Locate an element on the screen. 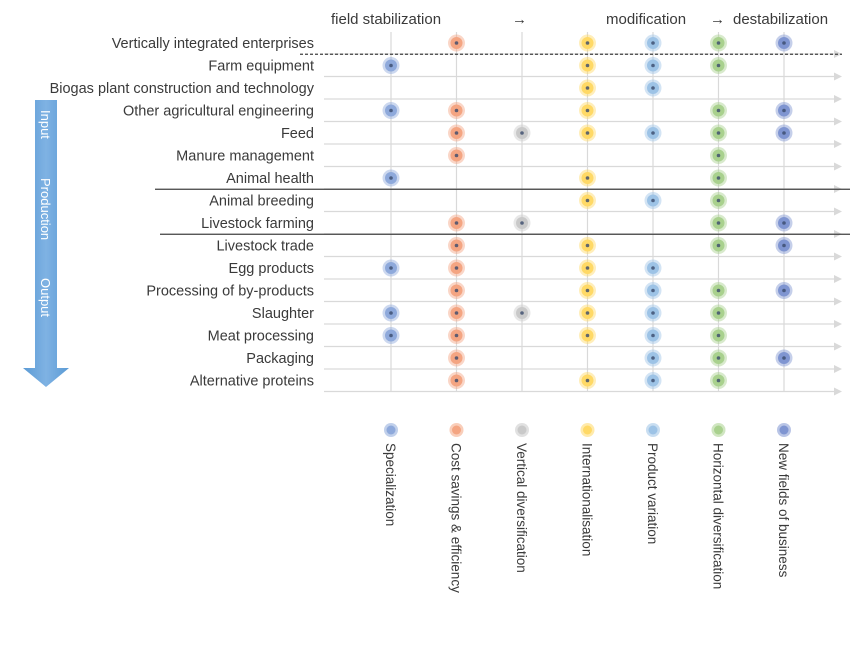 The image size is (864, 645). row-label: Egg products is located at coordinates (271, 269).